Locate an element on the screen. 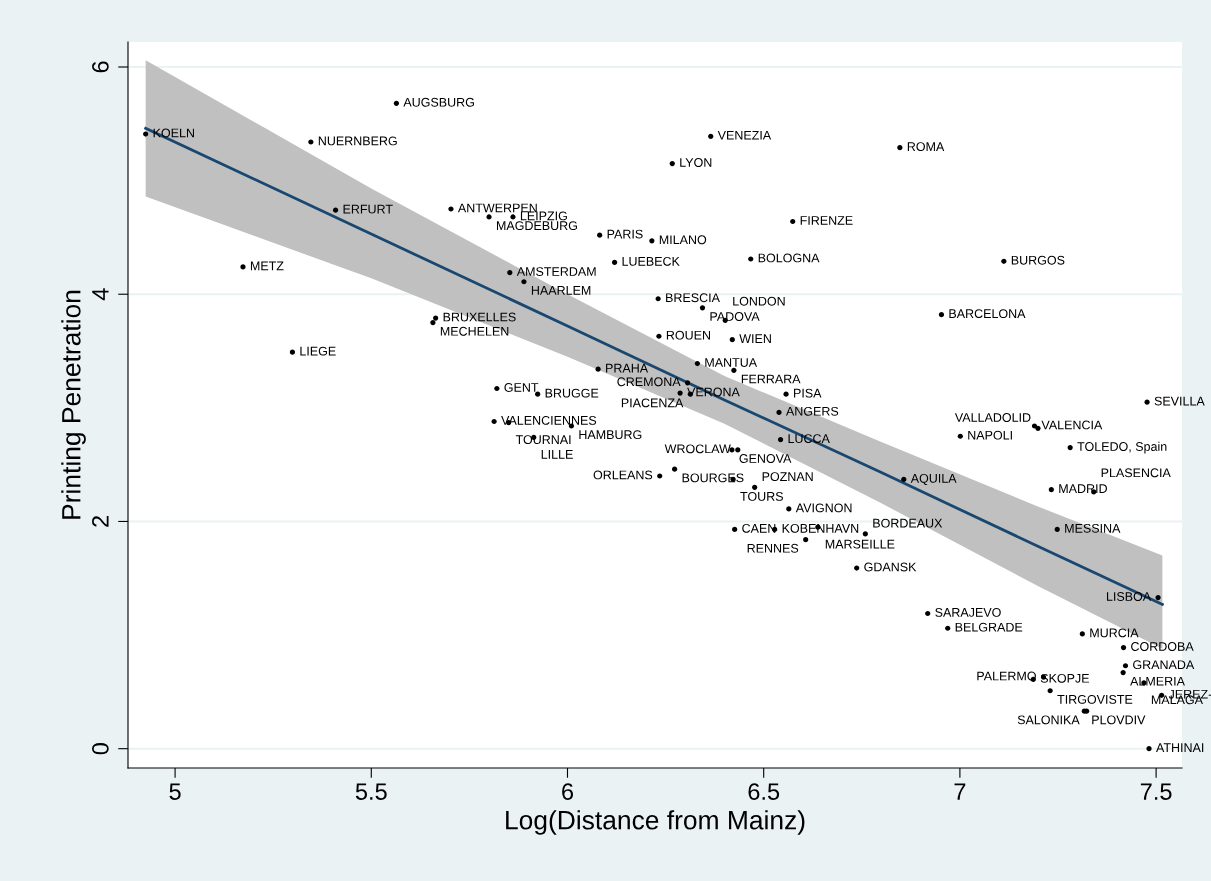 The height and width of the screenshot is (881, 1211). data-label: BRUGGE is located at coordinates (572, 393).